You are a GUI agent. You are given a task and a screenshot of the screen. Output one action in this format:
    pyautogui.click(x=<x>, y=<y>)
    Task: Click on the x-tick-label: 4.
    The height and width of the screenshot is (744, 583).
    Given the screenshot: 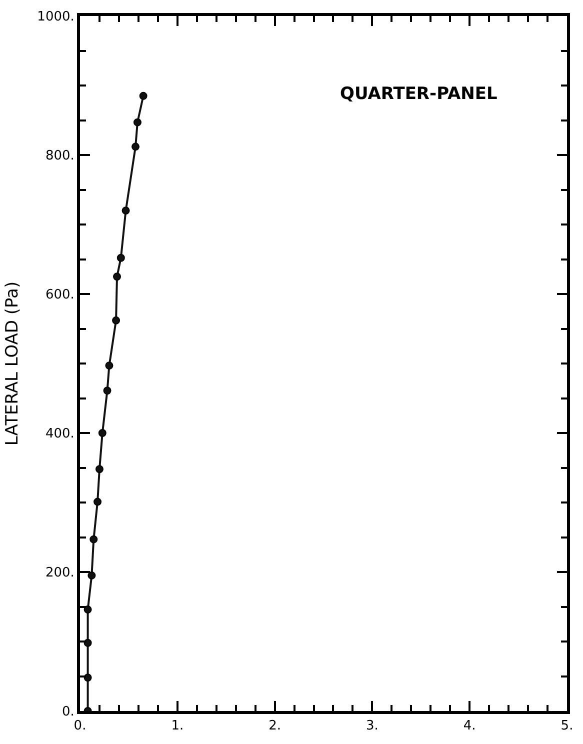 What is the action you would take?
    pyautogui.click(x=469, y=726)
    